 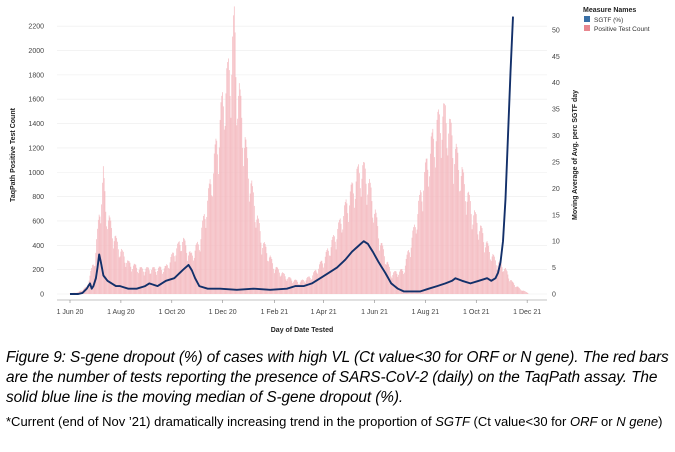 What do you see at coordinates (587, 19) in the screenshot?
I see `legend-swatch-sgtf` at bounding box center [587, 19].